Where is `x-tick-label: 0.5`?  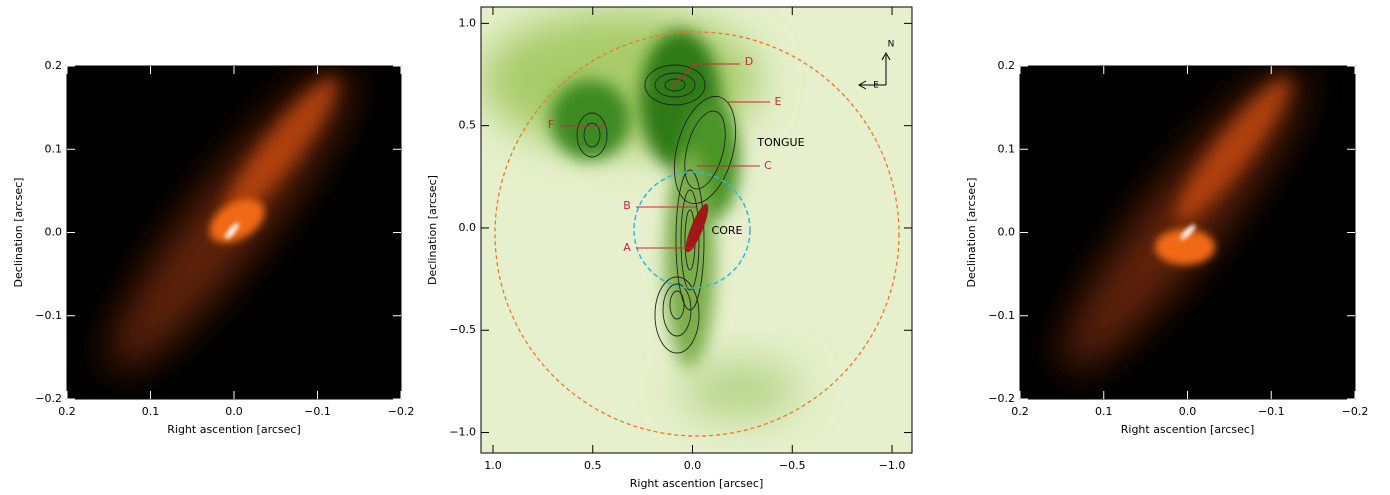
x-tick-label: 0.5 is located at coordinates (593, 465).